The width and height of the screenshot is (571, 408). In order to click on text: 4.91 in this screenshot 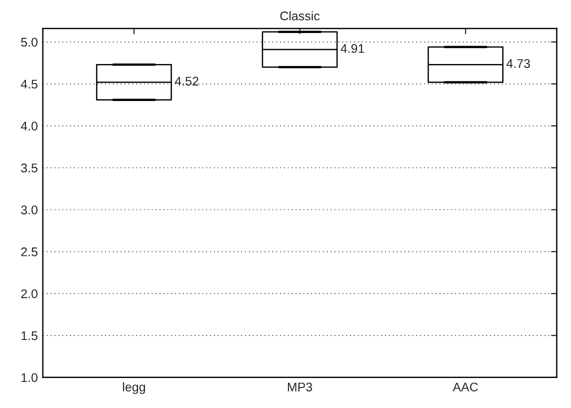, I will do `click(352, 48)`.